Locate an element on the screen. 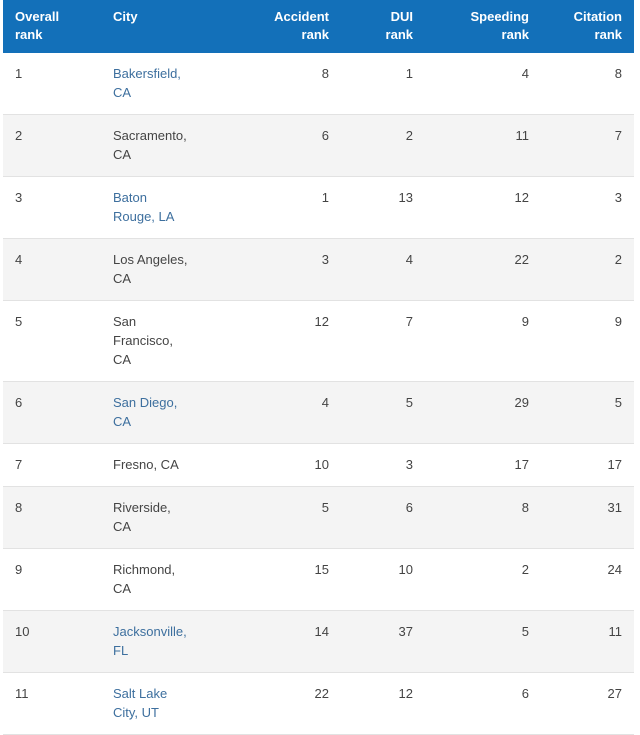  city-cell: Fresno, CA is located at coordinates (161, 465).